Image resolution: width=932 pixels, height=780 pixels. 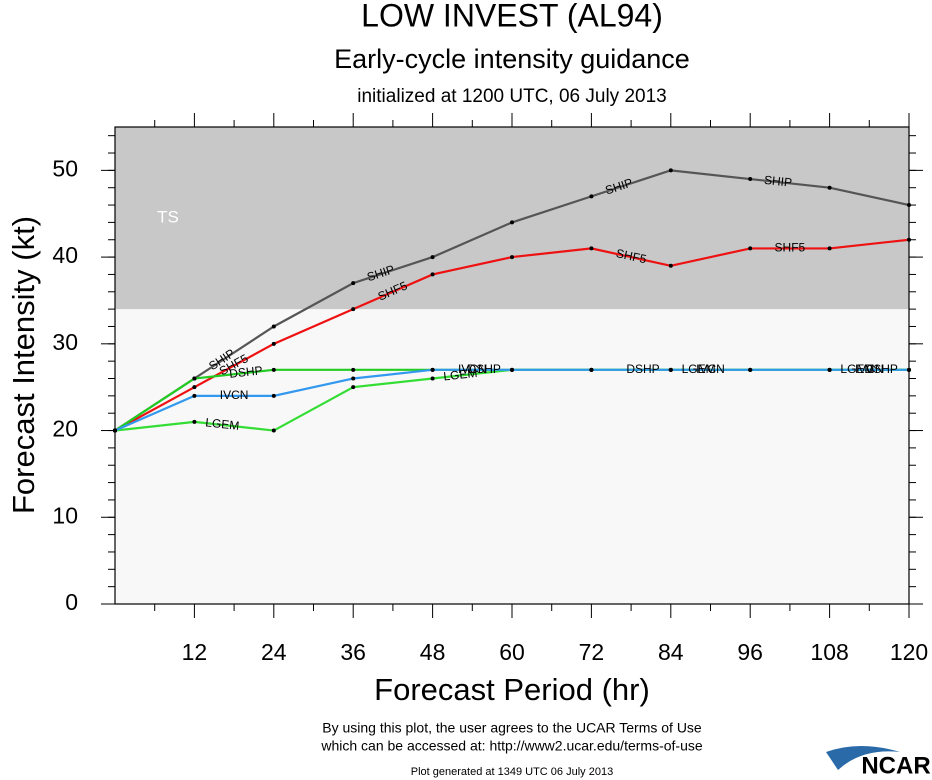 What do you see at coordinates (671, 652) in the screenshot?
I see `x-tick-label: 84` at bounding box center [671, 652].